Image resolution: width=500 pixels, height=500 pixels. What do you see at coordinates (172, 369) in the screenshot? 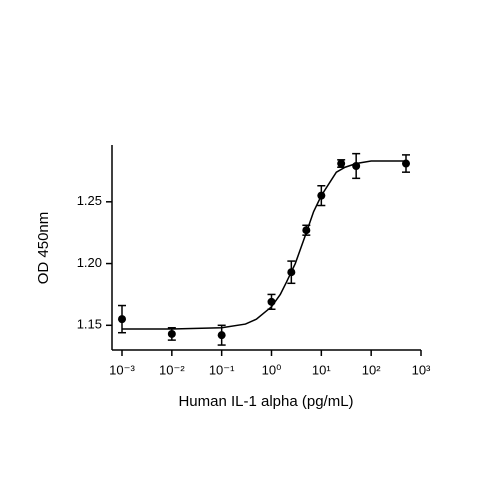
I see `x-tick-label: 10⁻²` at bounding box center [172, 369].